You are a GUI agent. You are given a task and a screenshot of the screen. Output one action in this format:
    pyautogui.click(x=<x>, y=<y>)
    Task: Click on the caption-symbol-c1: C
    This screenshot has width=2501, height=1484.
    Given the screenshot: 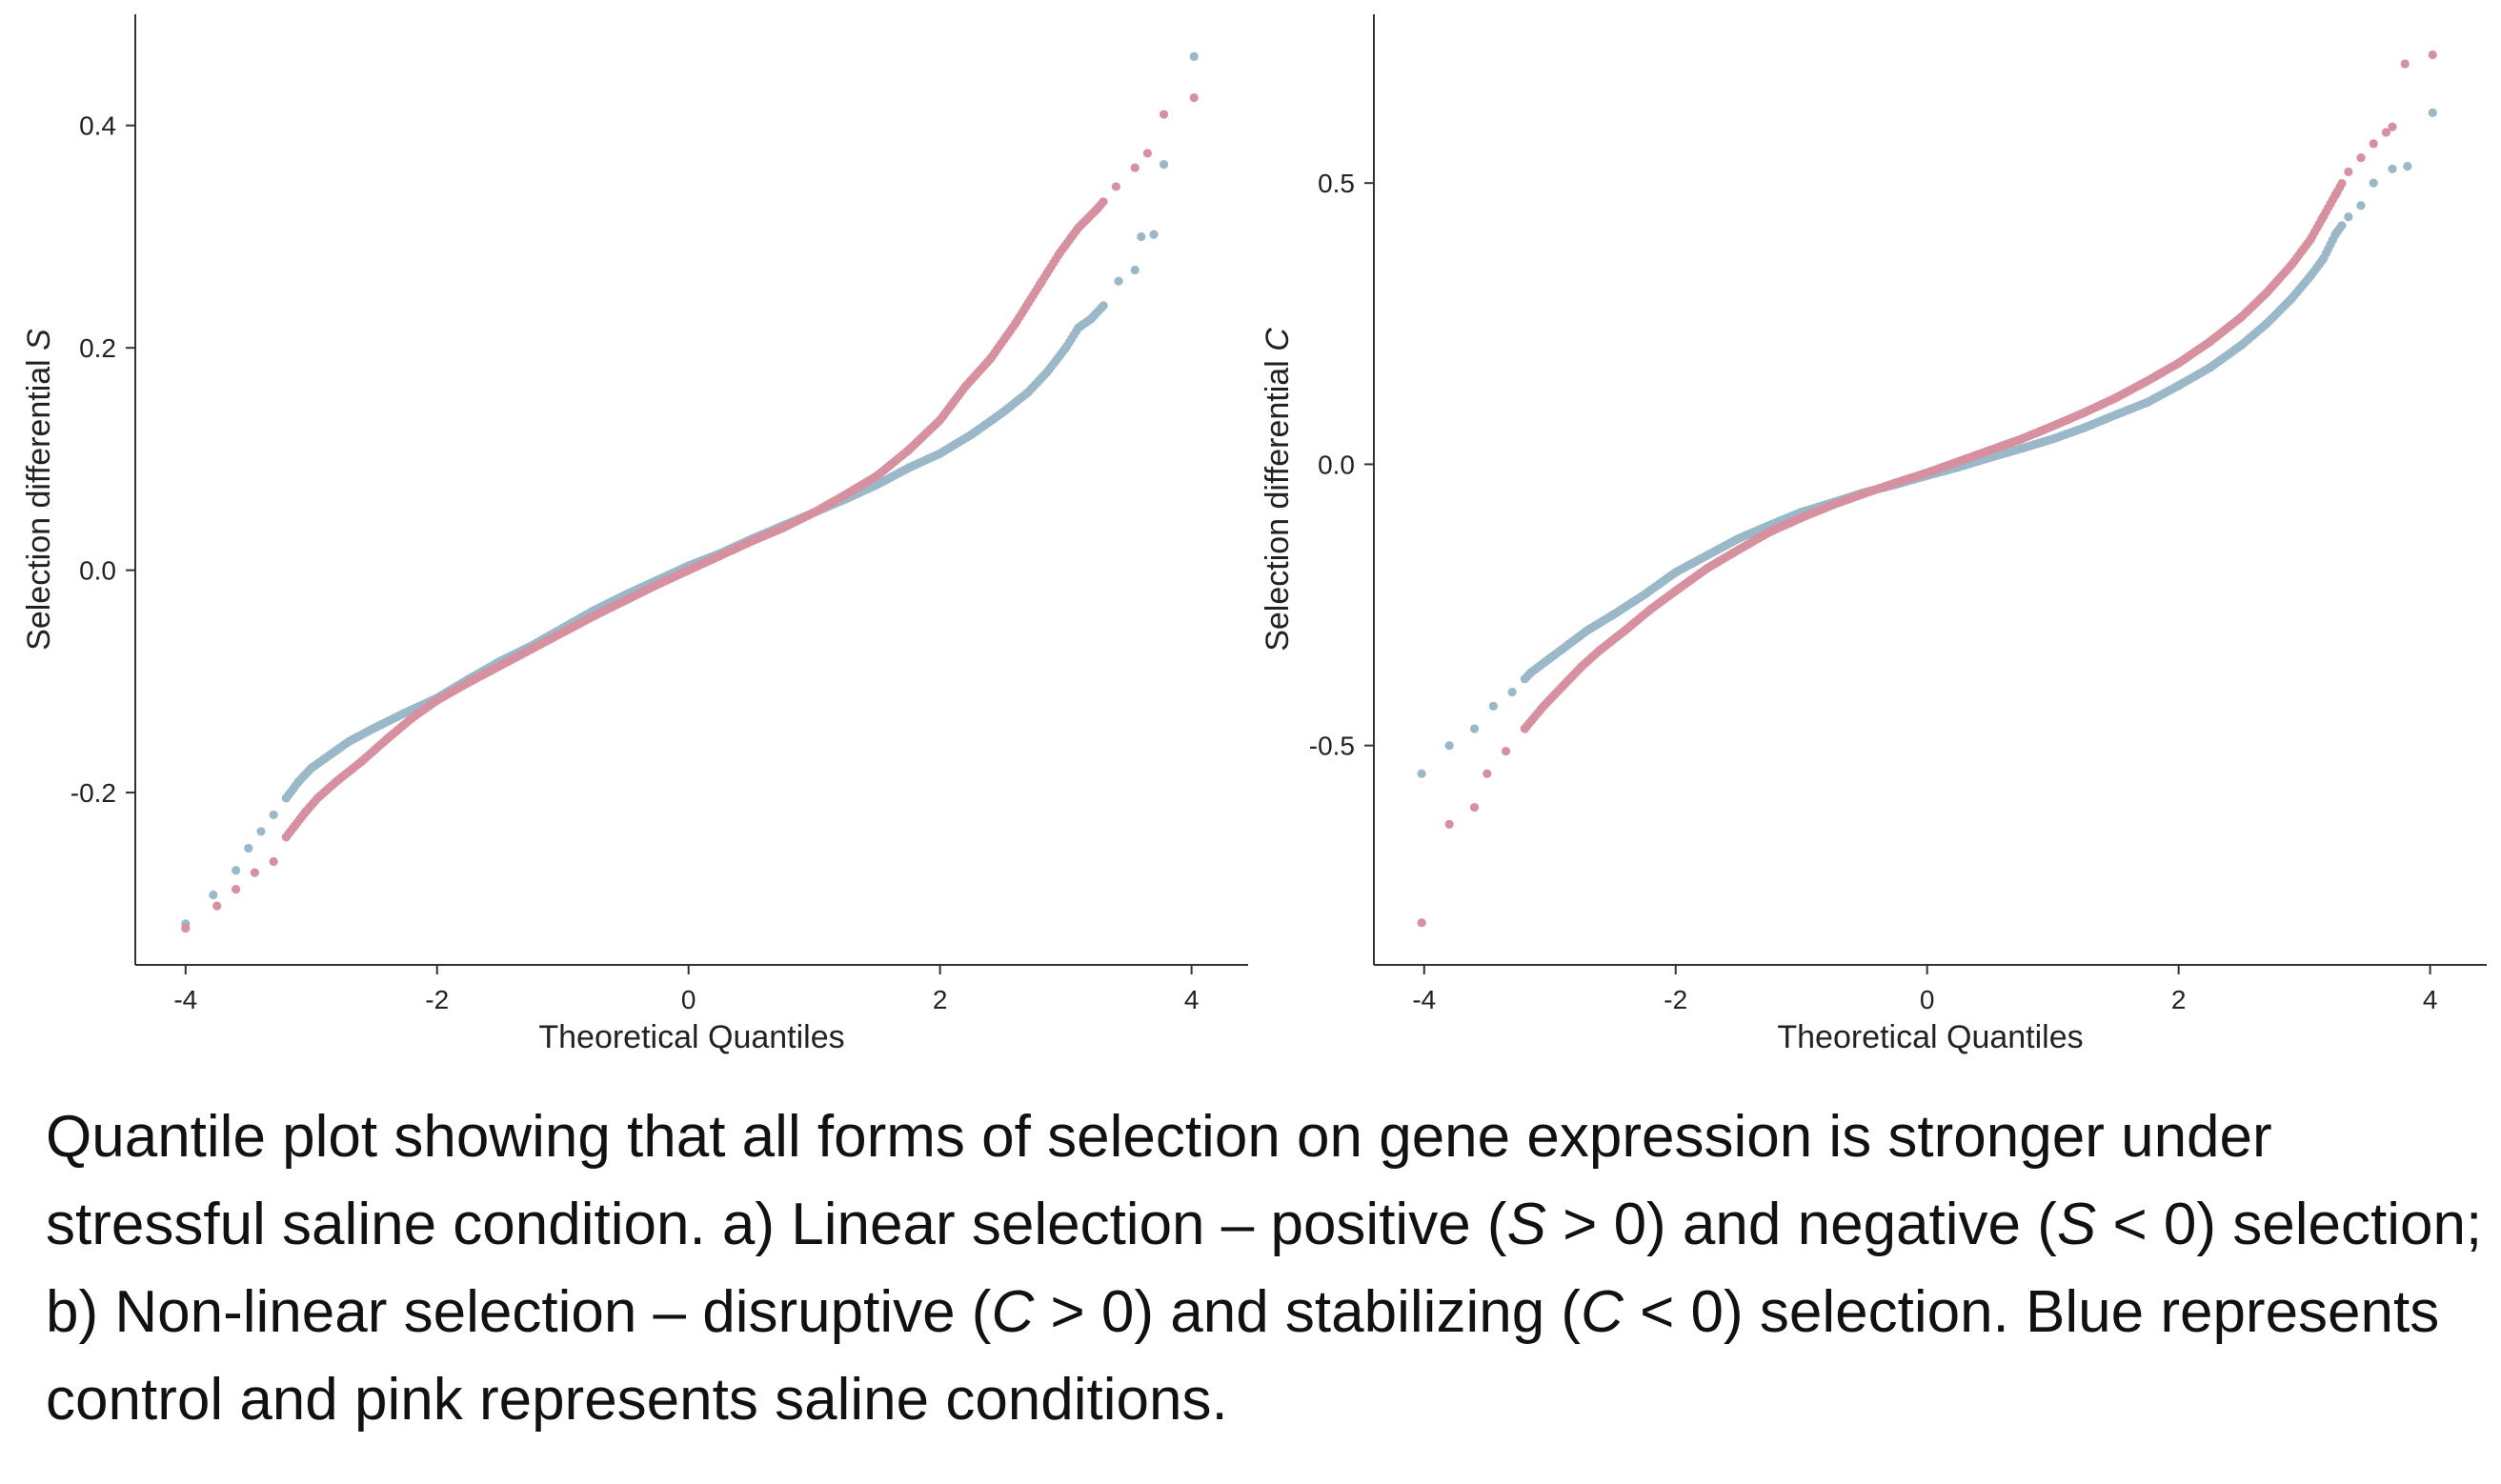 What is the action you would take?
    pyautogui.click(x=1013, y=1312)
    